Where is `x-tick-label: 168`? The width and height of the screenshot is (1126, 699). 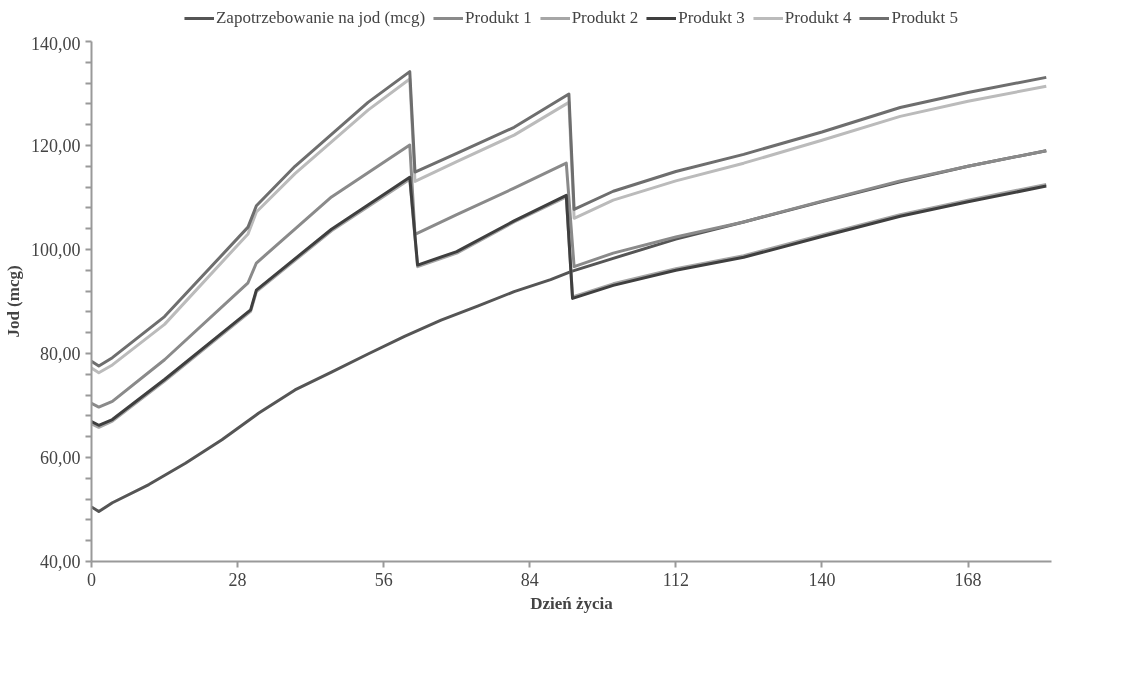 x-tick-label: 168 is located at coordinates (968, 579).